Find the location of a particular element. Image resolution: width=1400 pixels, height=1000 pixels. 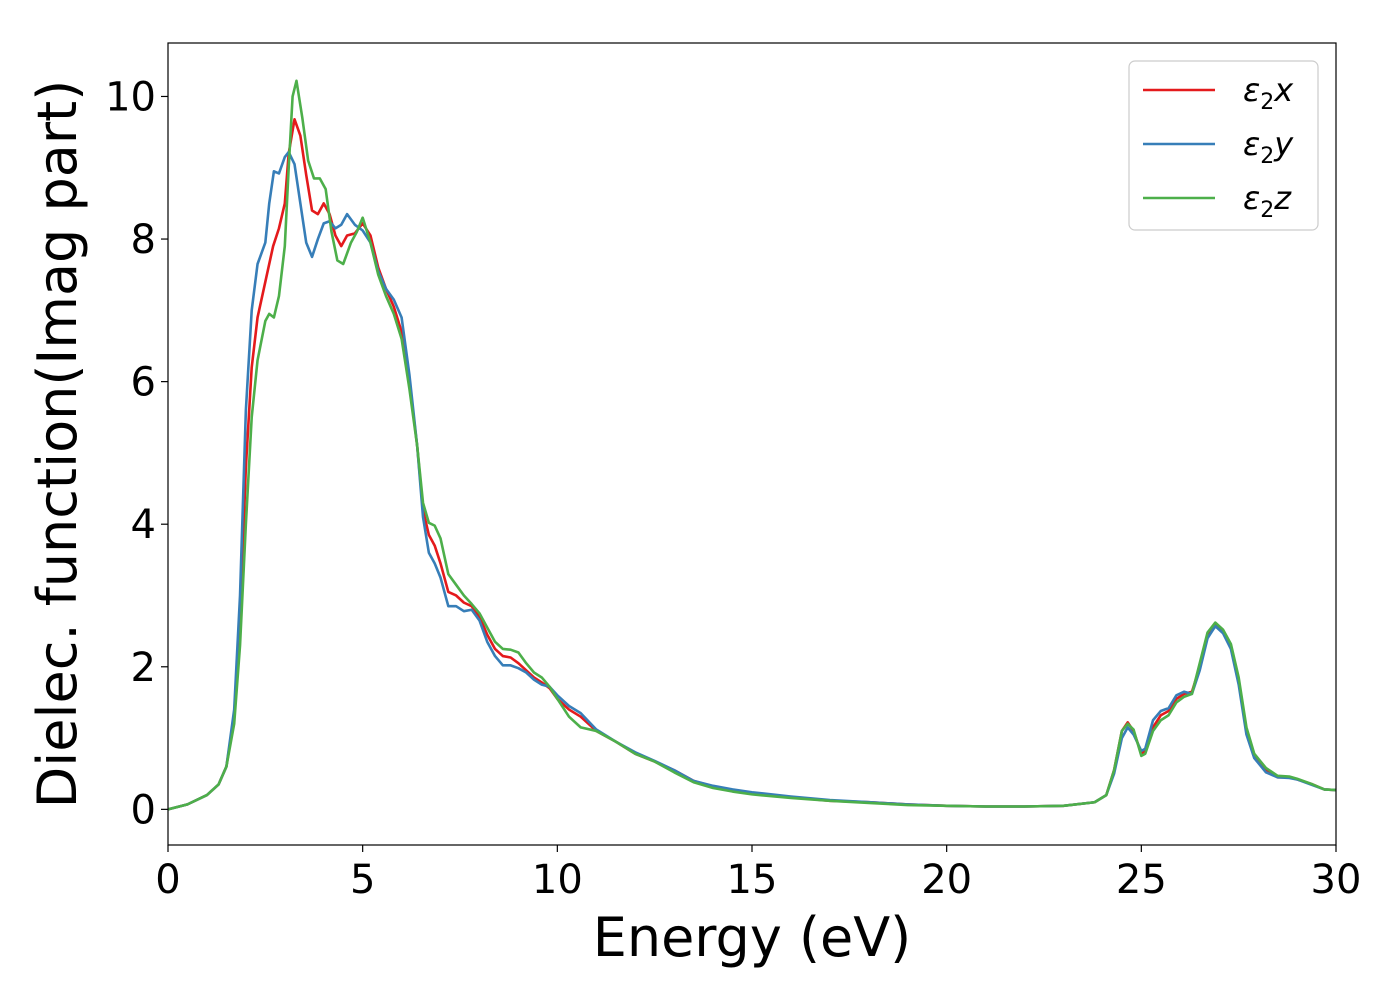

legend-box is located at coordinates (1223, 145).